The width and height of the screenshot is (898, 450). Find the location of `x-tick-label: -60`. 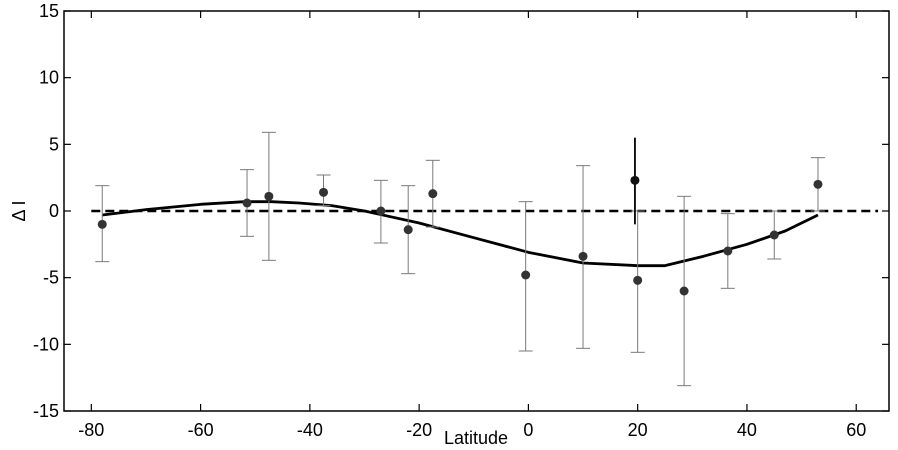

x-tick-label: -60 is located at coordinates (201, 430).